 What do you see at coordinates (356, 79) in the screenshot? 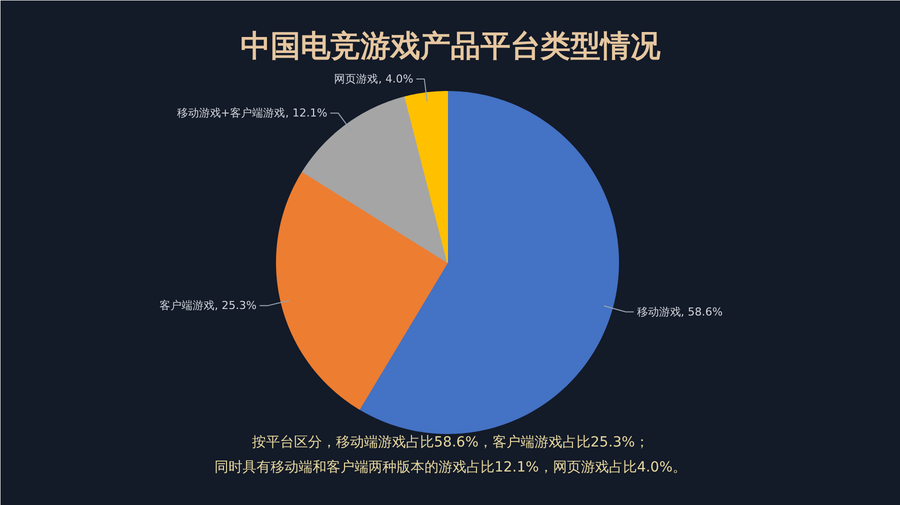
I see `slice-label: 网页游戏` at bounding box center [356, 79].